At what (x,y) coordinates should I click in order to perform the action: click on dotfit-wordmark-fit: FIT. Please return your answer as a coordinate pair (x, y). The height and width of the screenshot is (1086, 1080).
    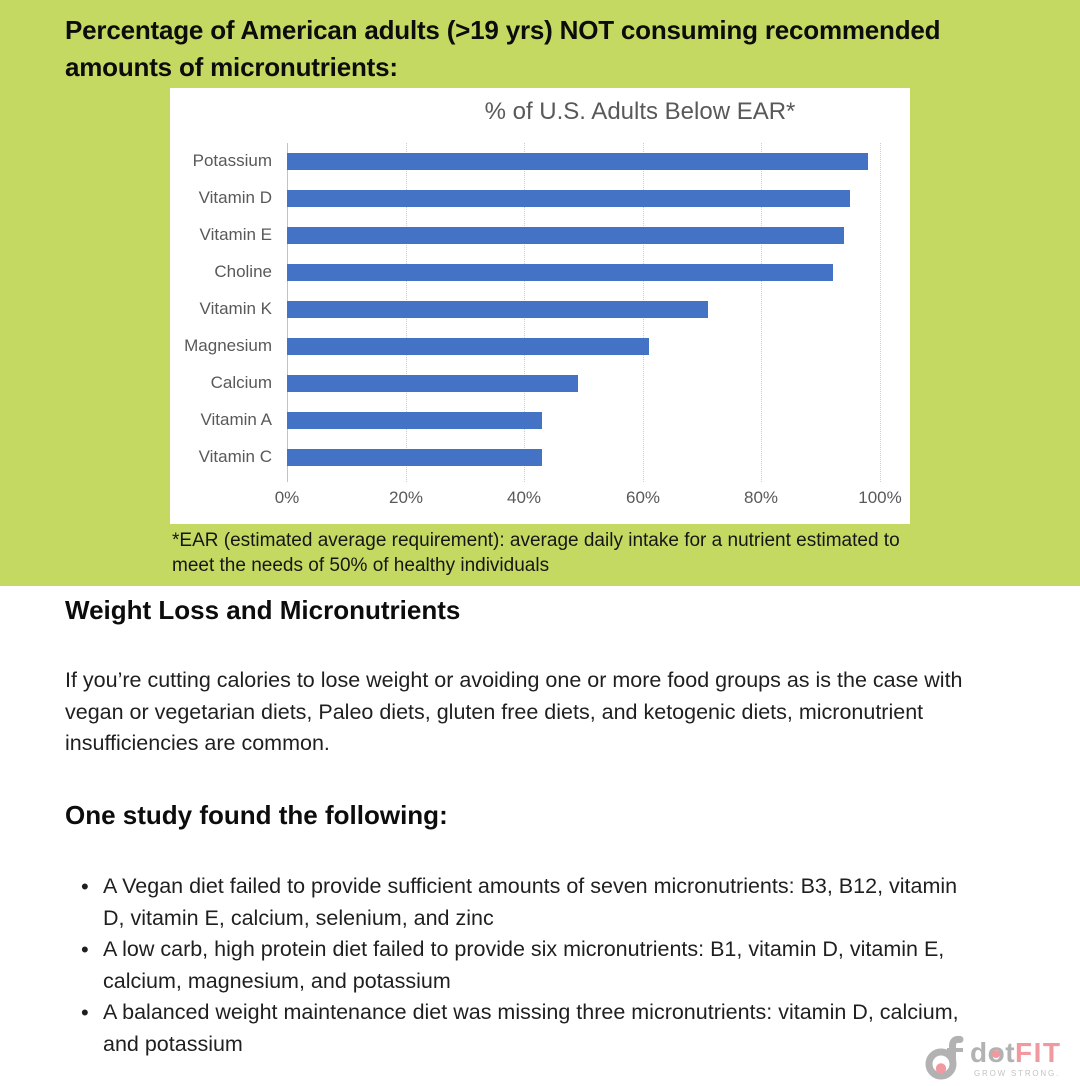
    Looking at the image, I should click on (1038, 1052).